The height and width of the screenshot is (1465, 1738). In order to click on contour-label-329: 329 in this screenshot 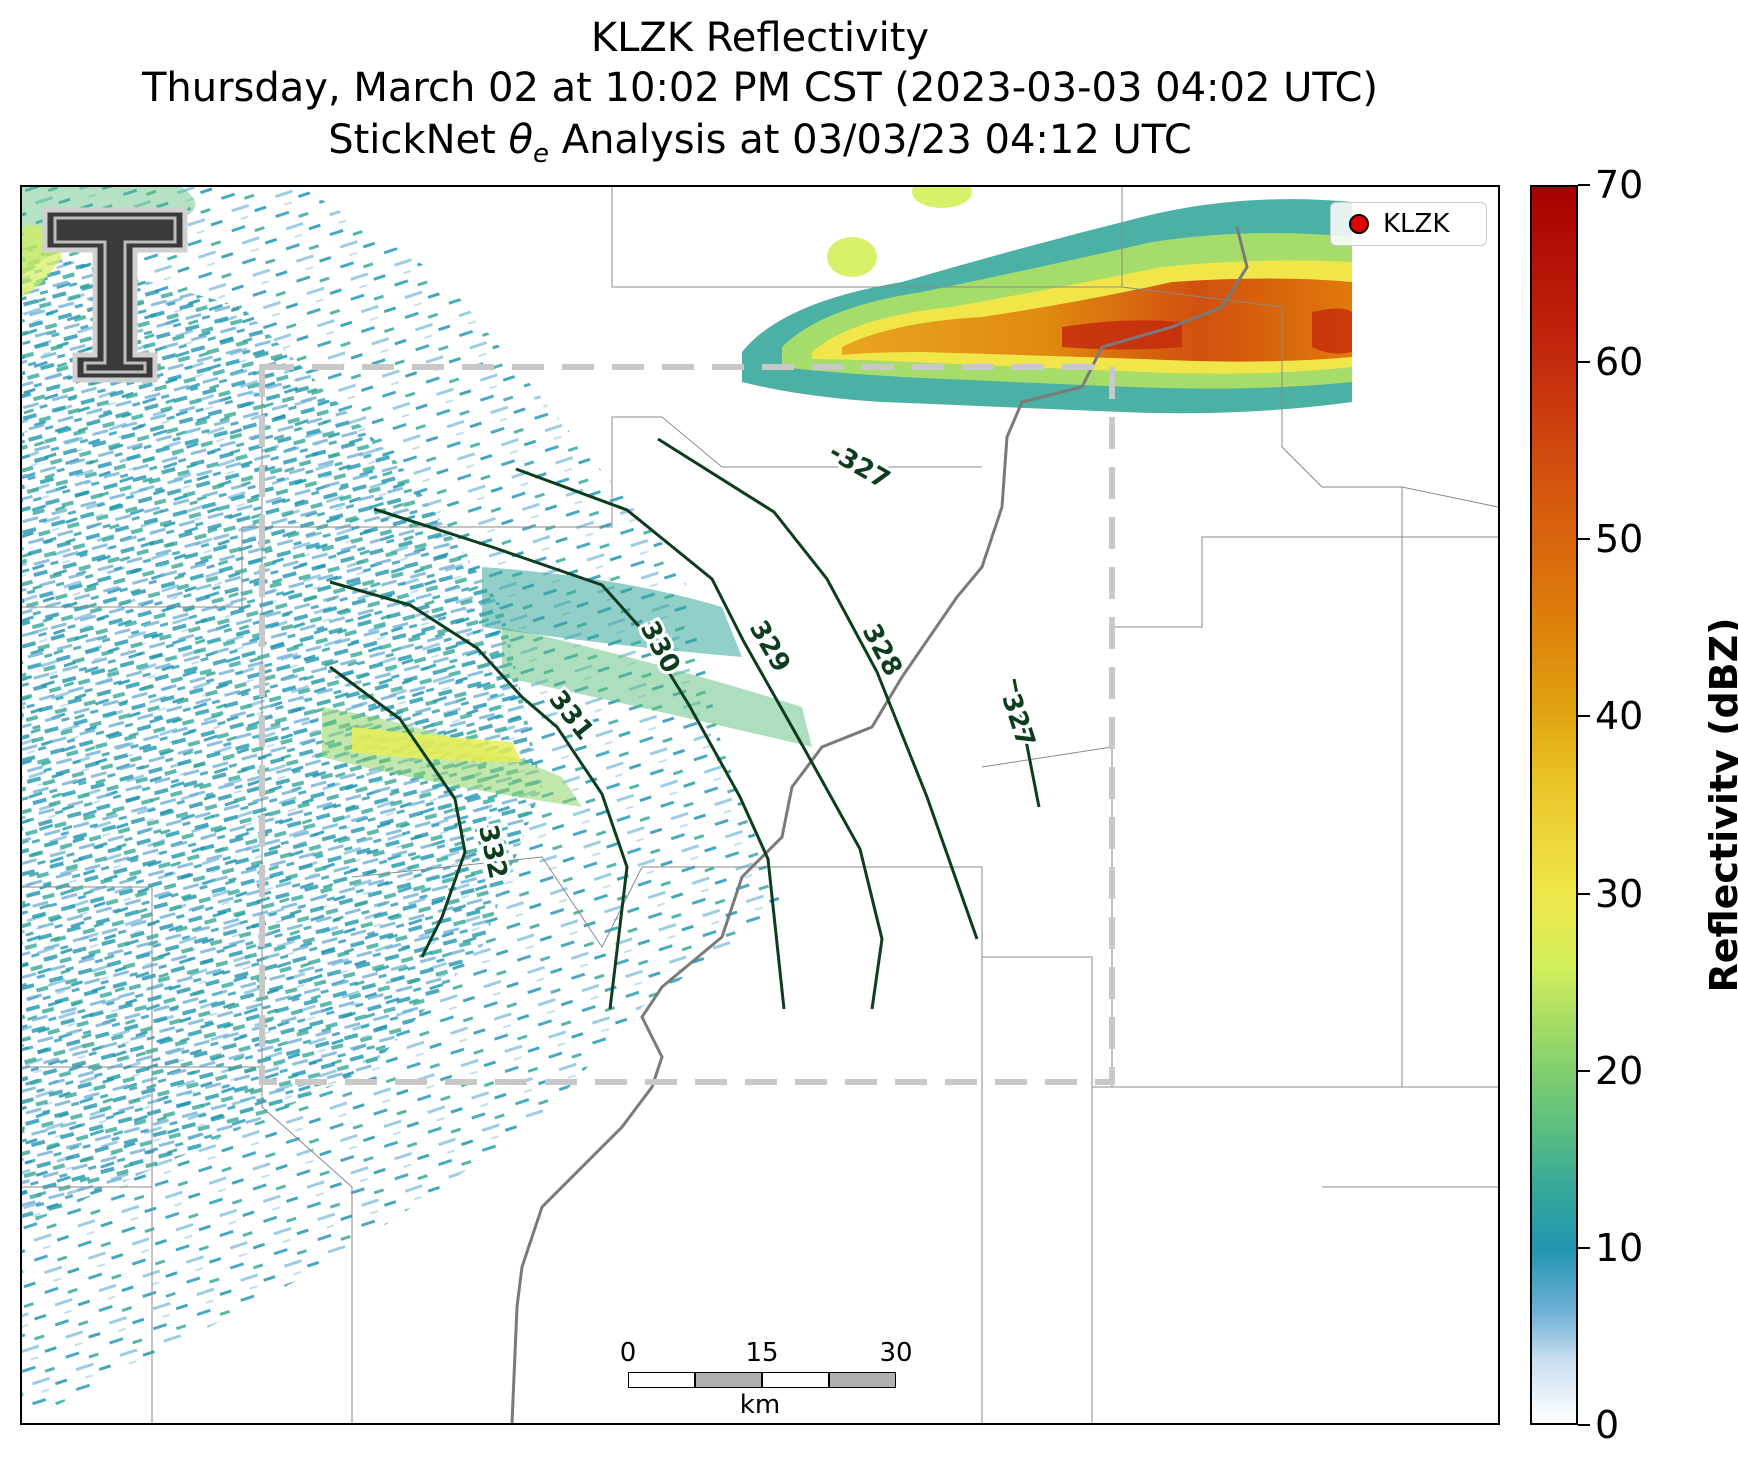, I will do `click(769, 647)`.